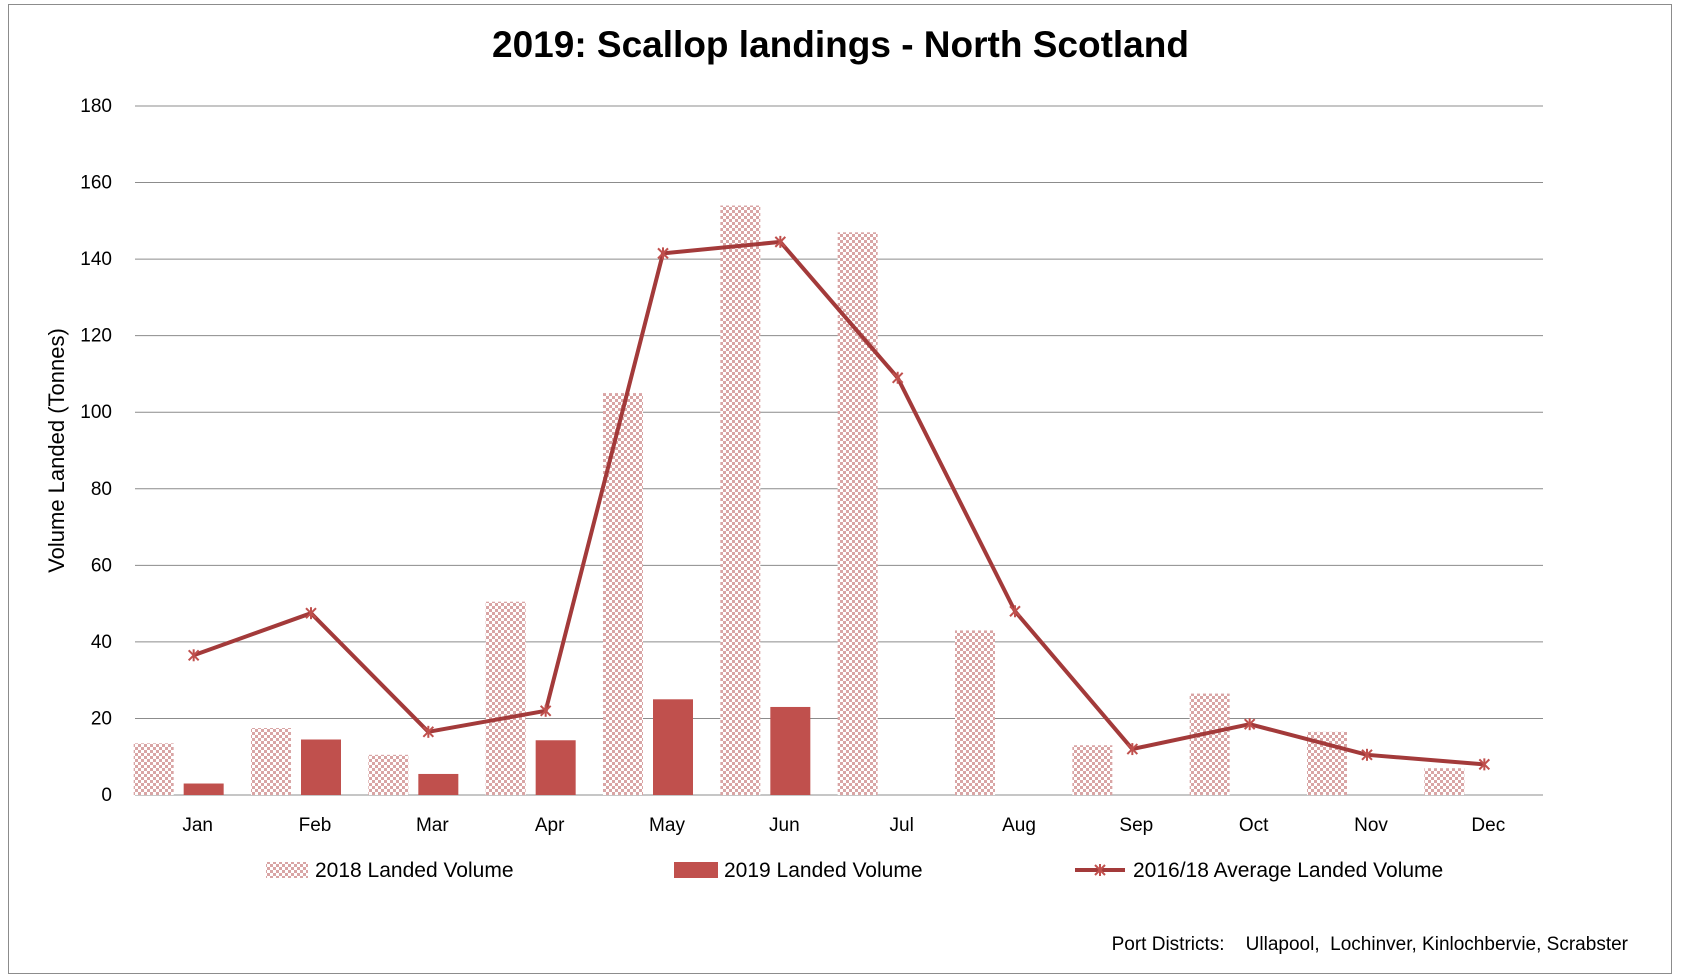 The image size is (1681, 980). I want to click on average-marker-oct, so click(1249, 724).